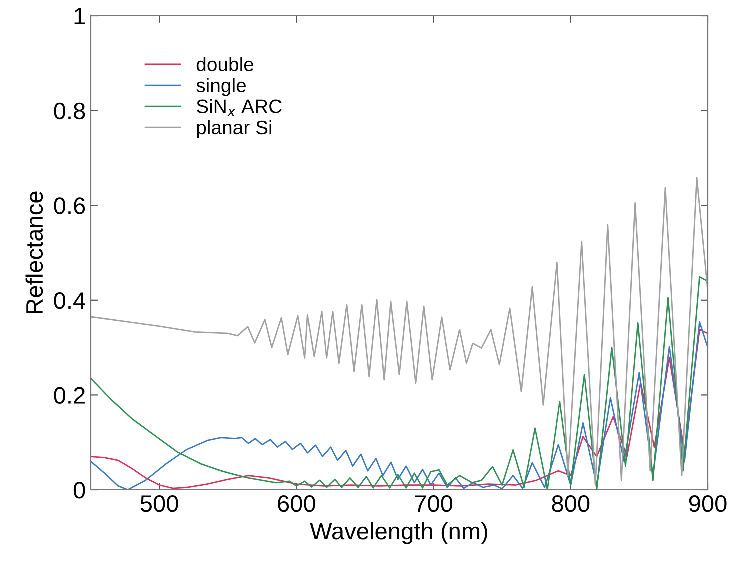 This screenshot has width=732, height=573. Describe the element at coordinates (80, 490) in the screenshot. I see `y-tick-label: 0` at that location.